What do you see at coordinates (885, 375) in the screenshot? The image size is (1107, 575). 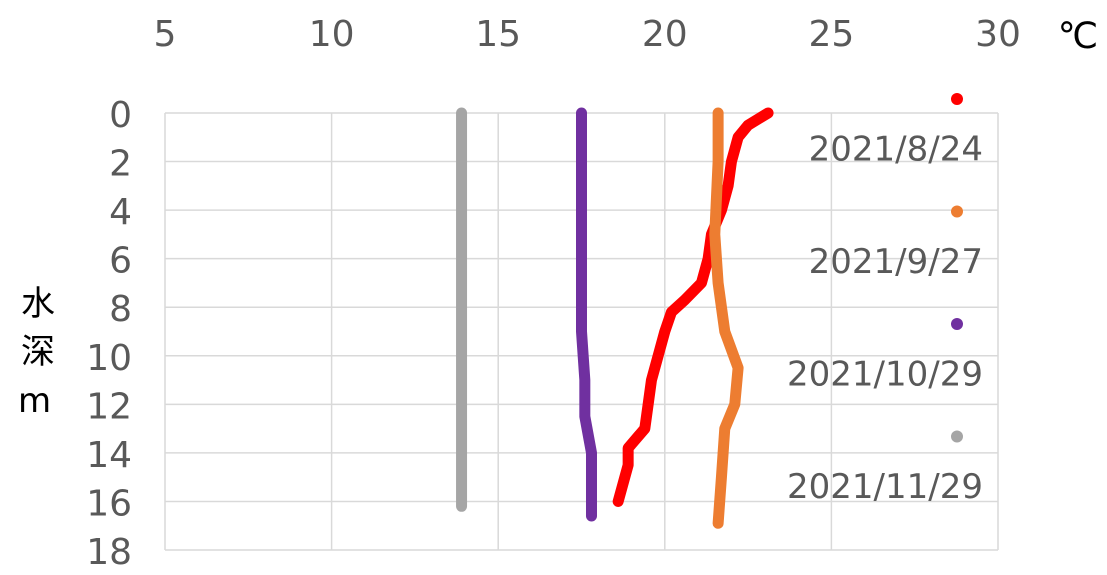 I see `legend-label: 2021/10/29` at bounding box center [885, 375].